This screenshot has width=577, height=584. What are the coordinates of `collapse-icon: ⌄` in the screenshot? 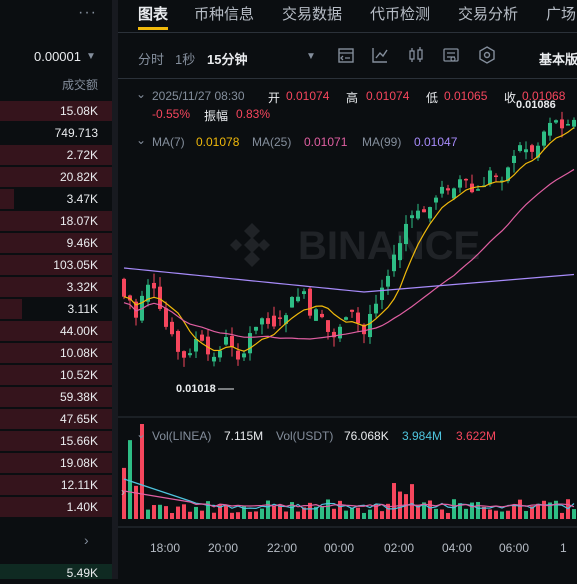 It's located at (141, 94).